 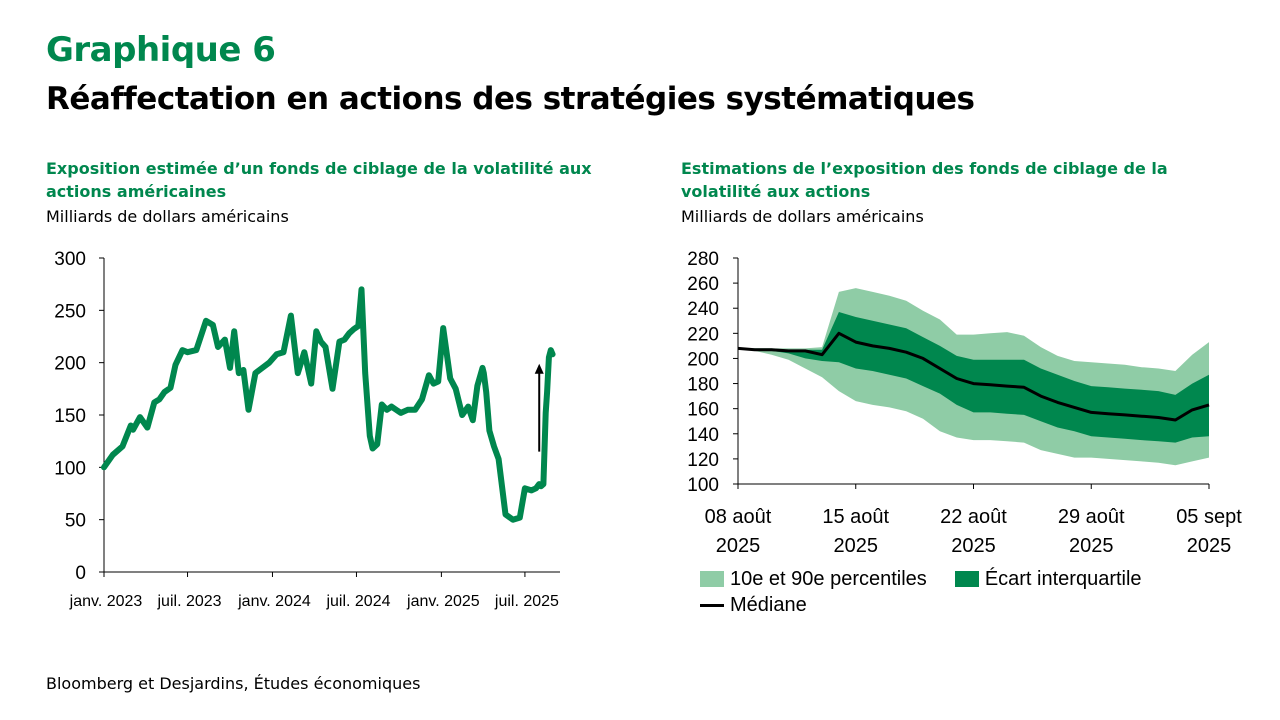 What do you see at coordinates (703, 309) in the screenshot?
I see `right-y-tick-label: 240` at bounding box center [703, 309].